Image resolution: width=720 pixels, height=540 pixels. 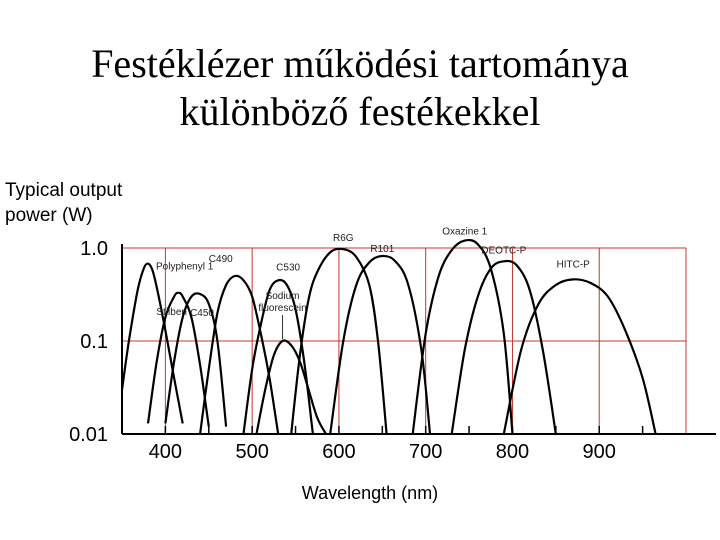 I want to click on y-tick-label-1.0: 1.0, so click(x=94, y=249).